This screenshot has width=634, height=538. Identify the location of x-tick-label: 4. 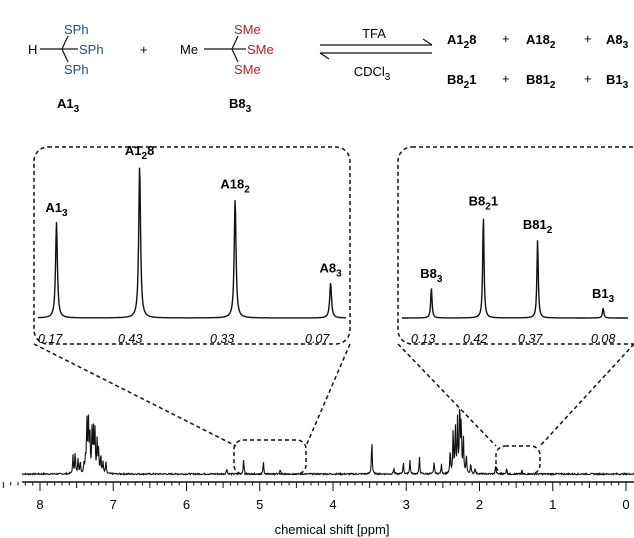
(332, 504).